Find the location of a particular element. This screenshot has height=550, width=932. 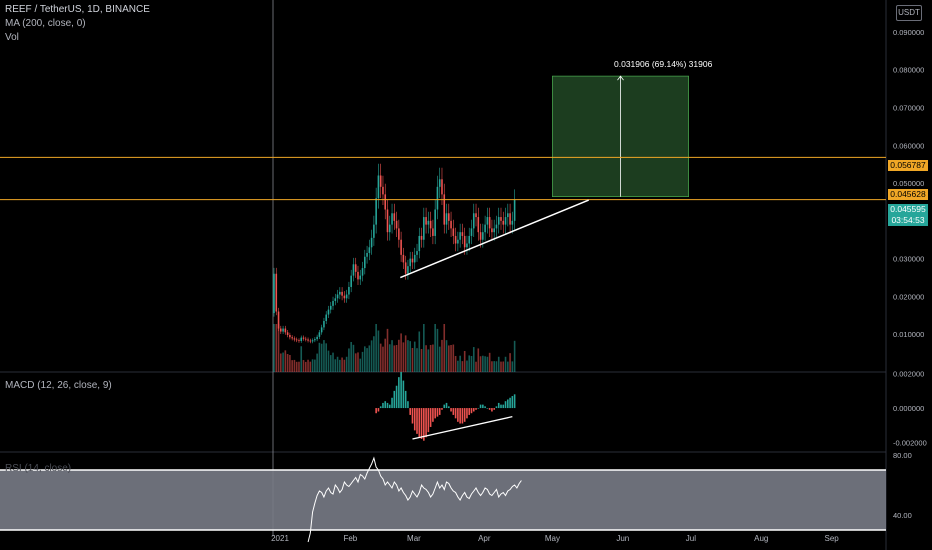

macd-indicator-label: MACD (12, 26, close, 9) is located at coordinates (58, 385).